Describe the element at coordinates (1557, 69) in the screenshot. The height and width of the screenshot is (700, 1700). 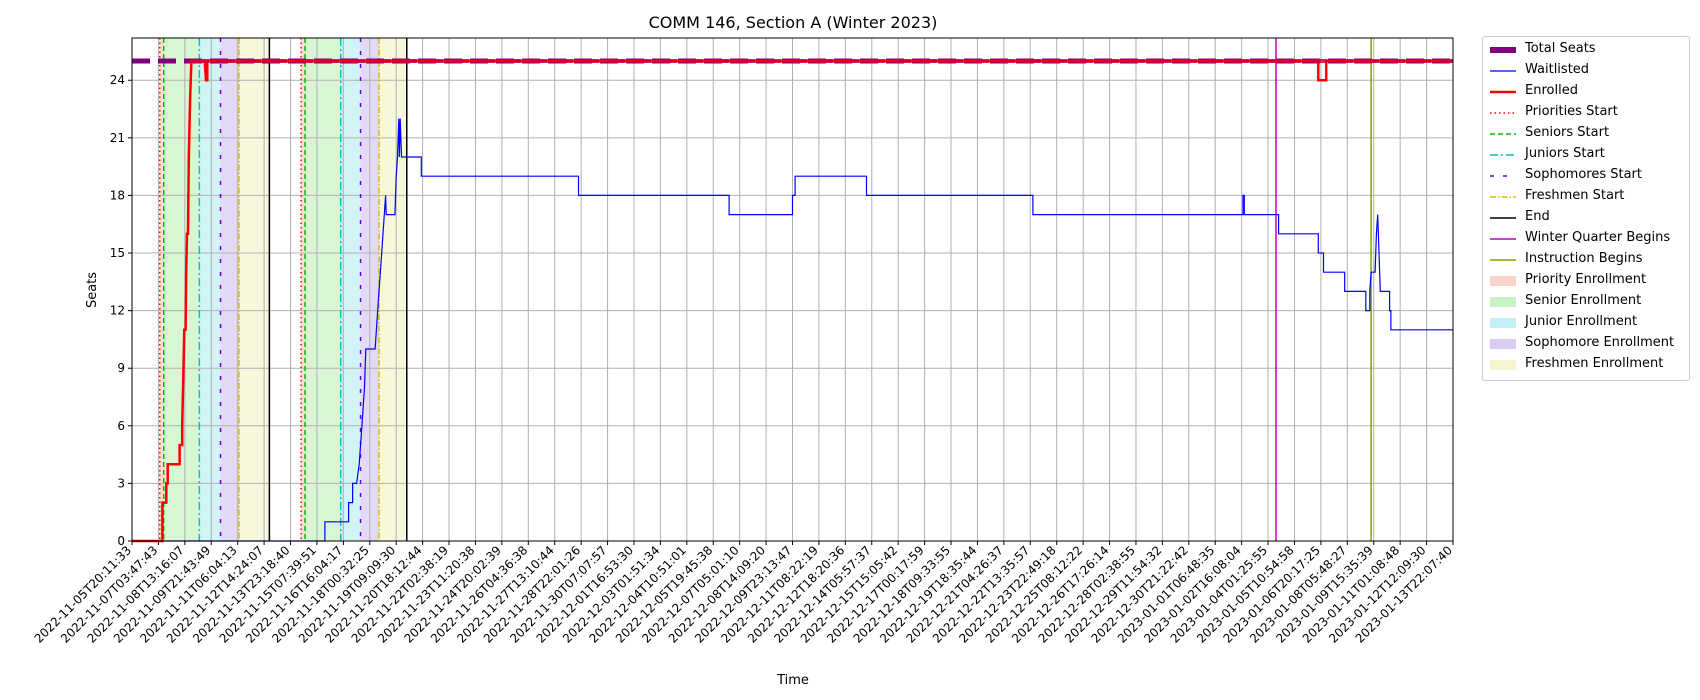
I see `legend-label: Waitlisted` at that location.